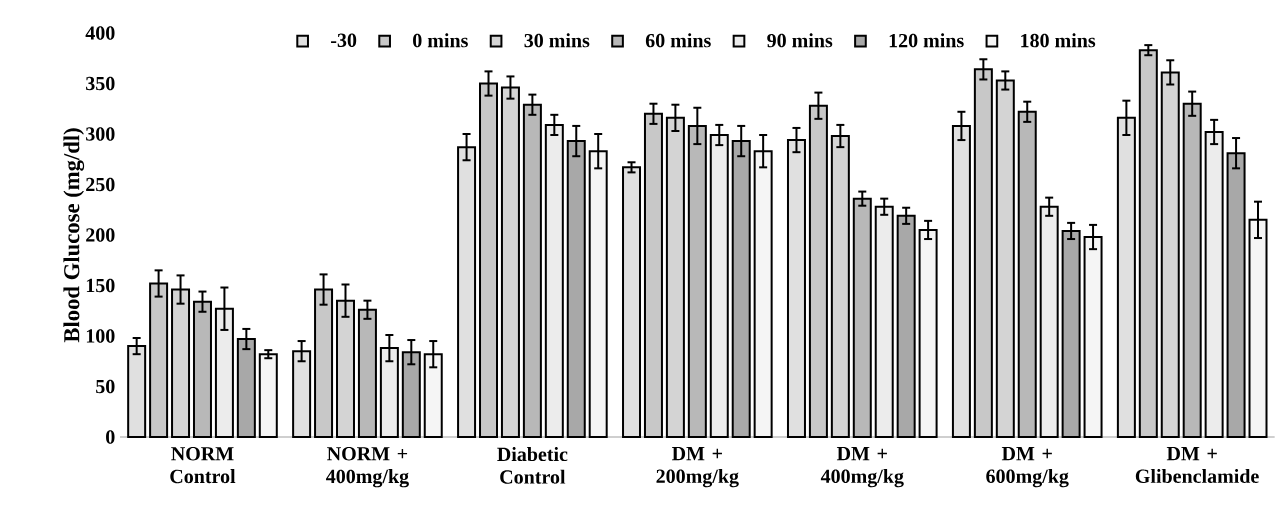 This screenshot has height=515, width=1282. Describe the element at coordinates (344, 40) in the screenshot. I see `legend-label: -30` at that location.